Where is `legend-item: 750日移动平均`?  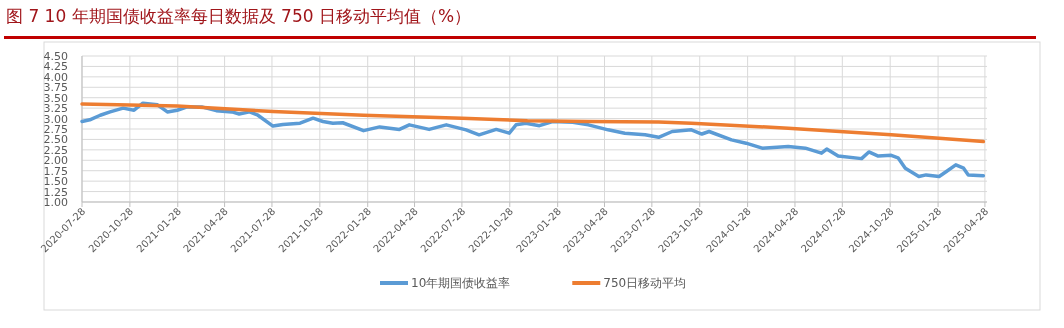
legend-item: 750日移动平均 is located at coordinates (629, 283).